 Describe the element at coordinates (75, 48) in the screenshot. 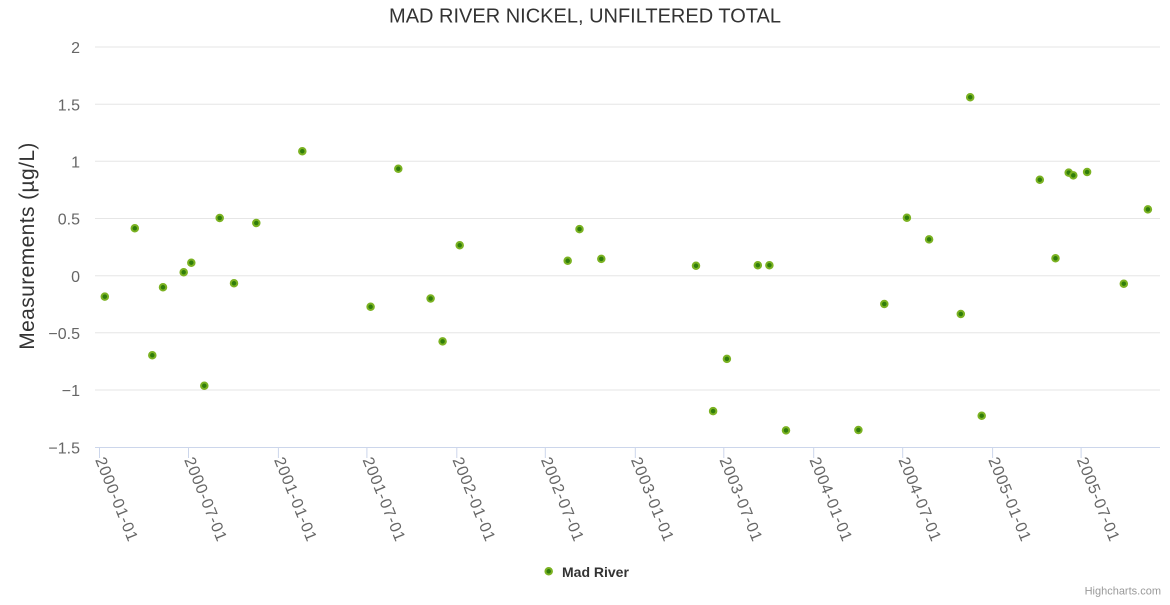

I see `svg-text: 2` at that location.